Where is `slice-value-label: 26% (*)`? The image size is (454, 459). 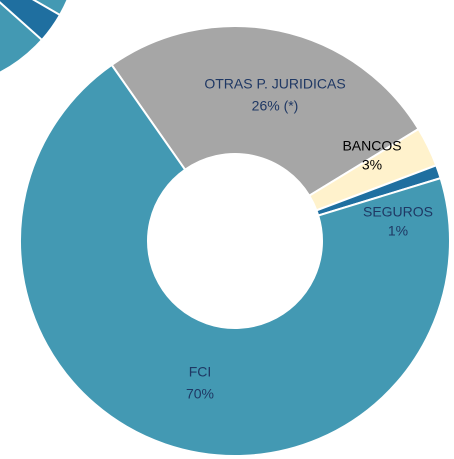 slice-value-label: 26% (*) is located at coordinates (275, 106).